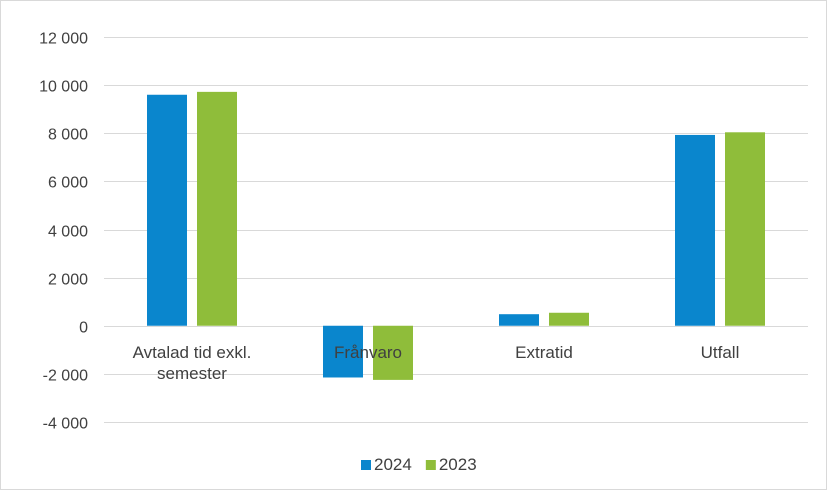 This screenshot has height=490, width=827. What do you see at coordinates (458, 464) in the screenshot?
I see `legend-label-2023: 2023` at bounding box center [458, 464].